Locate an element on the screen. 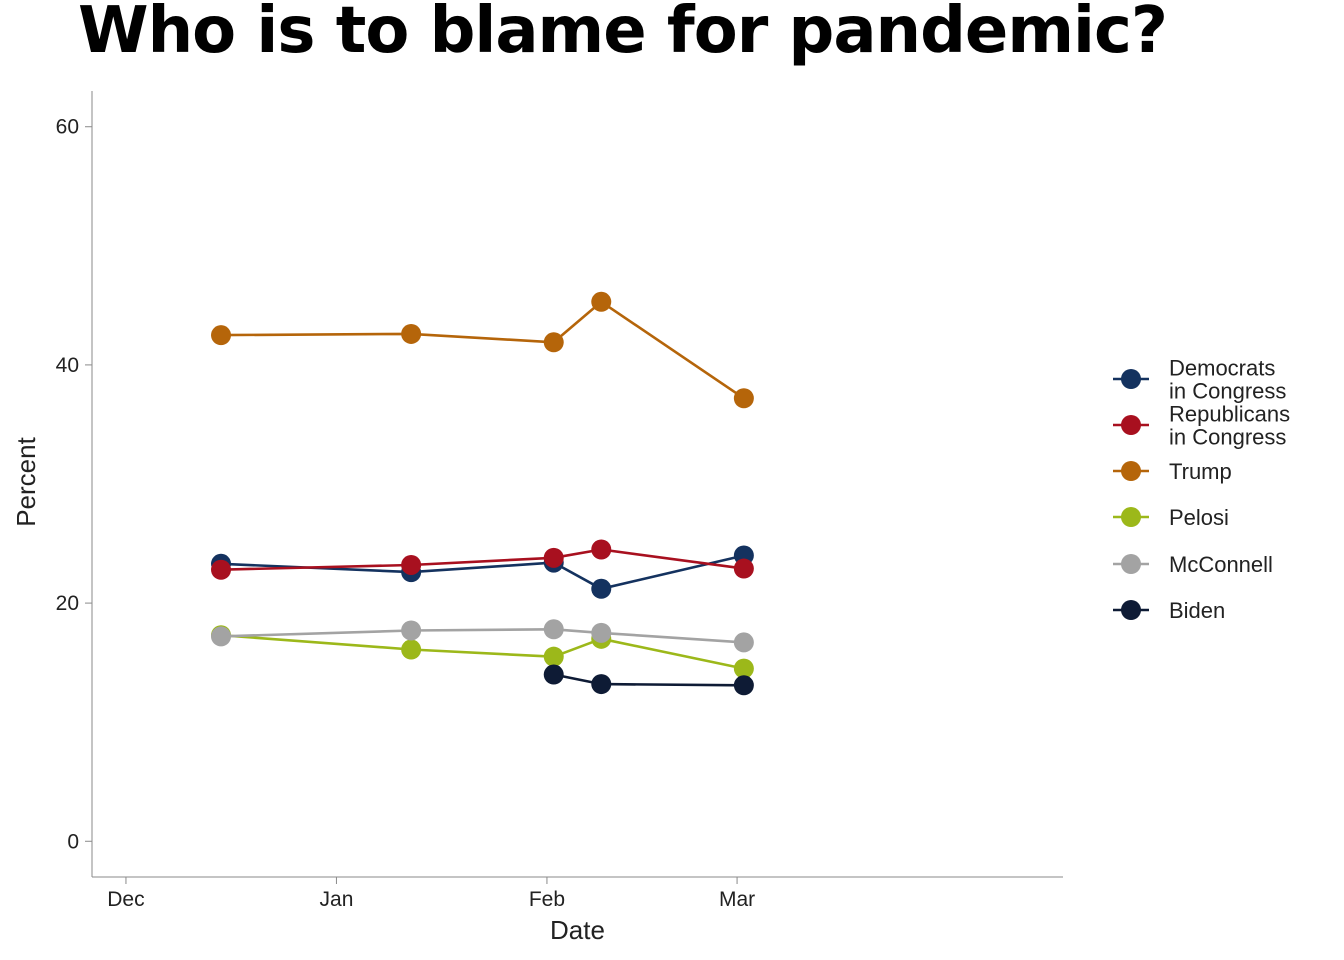 The height and width of the screenshot is (960, 1344). legend-label: Pelosi is located at coordinates (1199, 517).